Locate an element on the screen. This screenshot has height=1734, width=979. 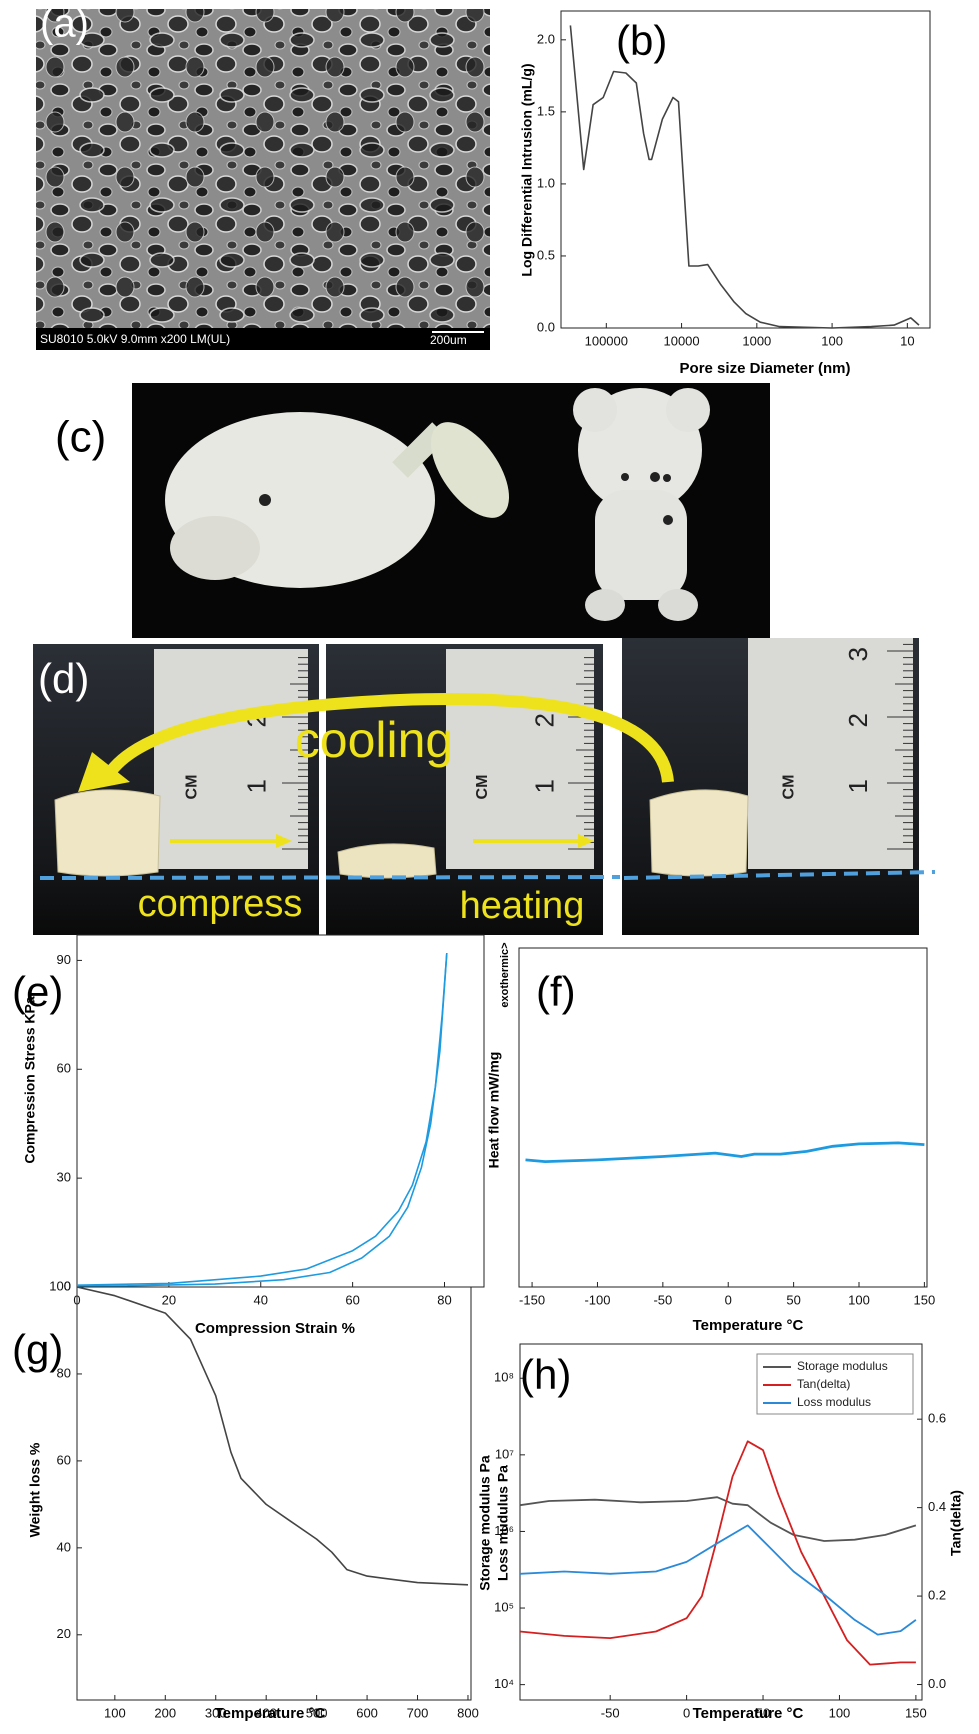
y-tick-label: 10⁸ is located at coordinates (504, 1377).